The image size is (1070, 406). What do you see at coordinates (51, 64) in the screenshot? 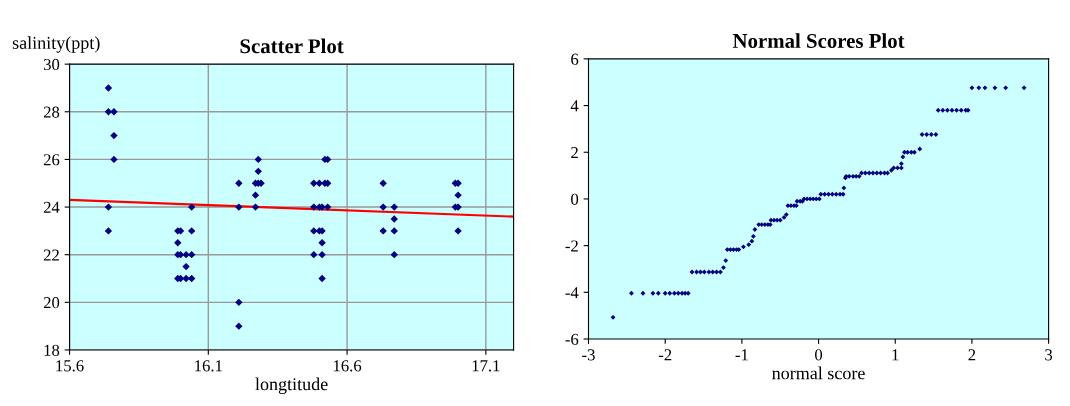
I see `y-tick-label: 30` at bounding box center [51, 64].